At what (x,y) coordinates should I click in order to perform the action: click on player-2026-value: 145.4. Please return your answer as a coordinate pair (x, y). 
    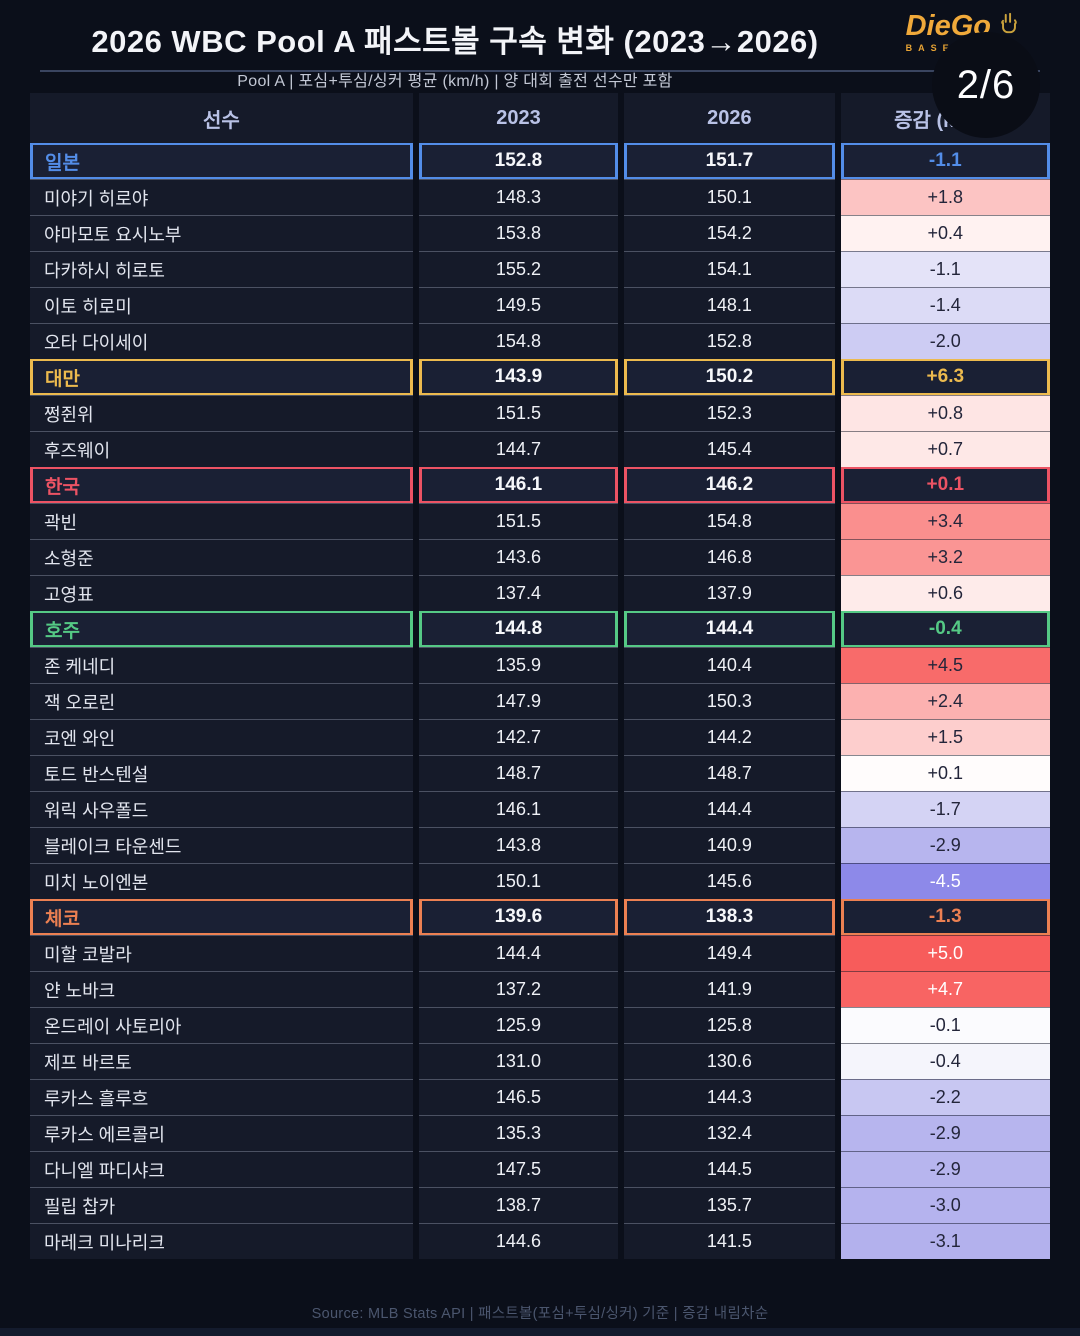
    Looking at the image, I should click on (729, 449).